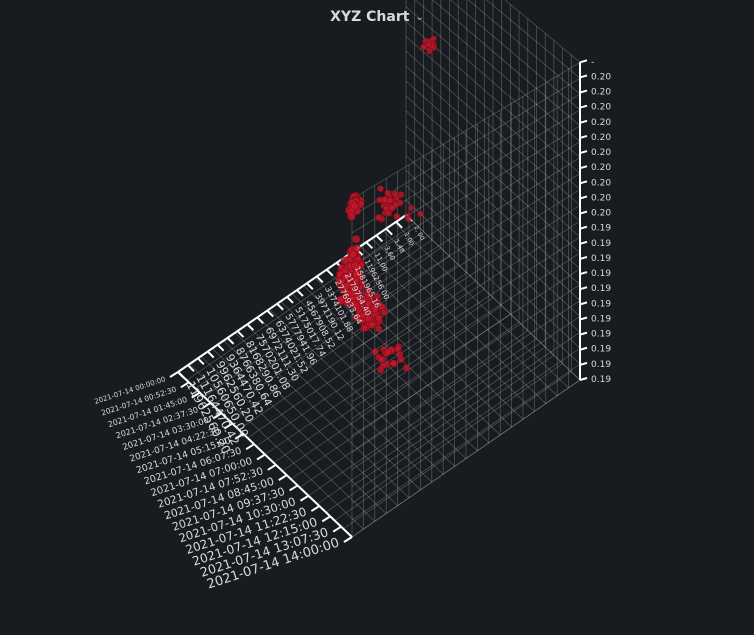  I want to click on panel-header: XYZ Chart ⌄, so click(377, 17).